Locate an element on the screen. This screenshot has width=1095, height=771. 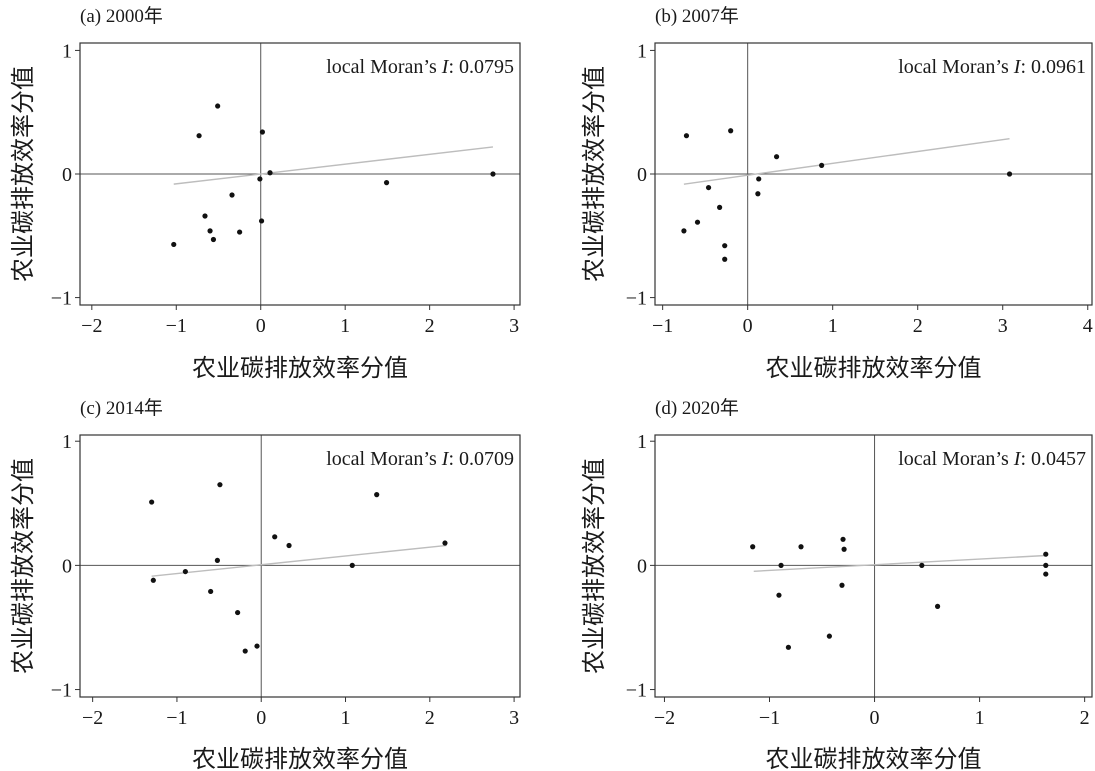
annotation-value: : 0.0709 is located at coordinates (481, 459).